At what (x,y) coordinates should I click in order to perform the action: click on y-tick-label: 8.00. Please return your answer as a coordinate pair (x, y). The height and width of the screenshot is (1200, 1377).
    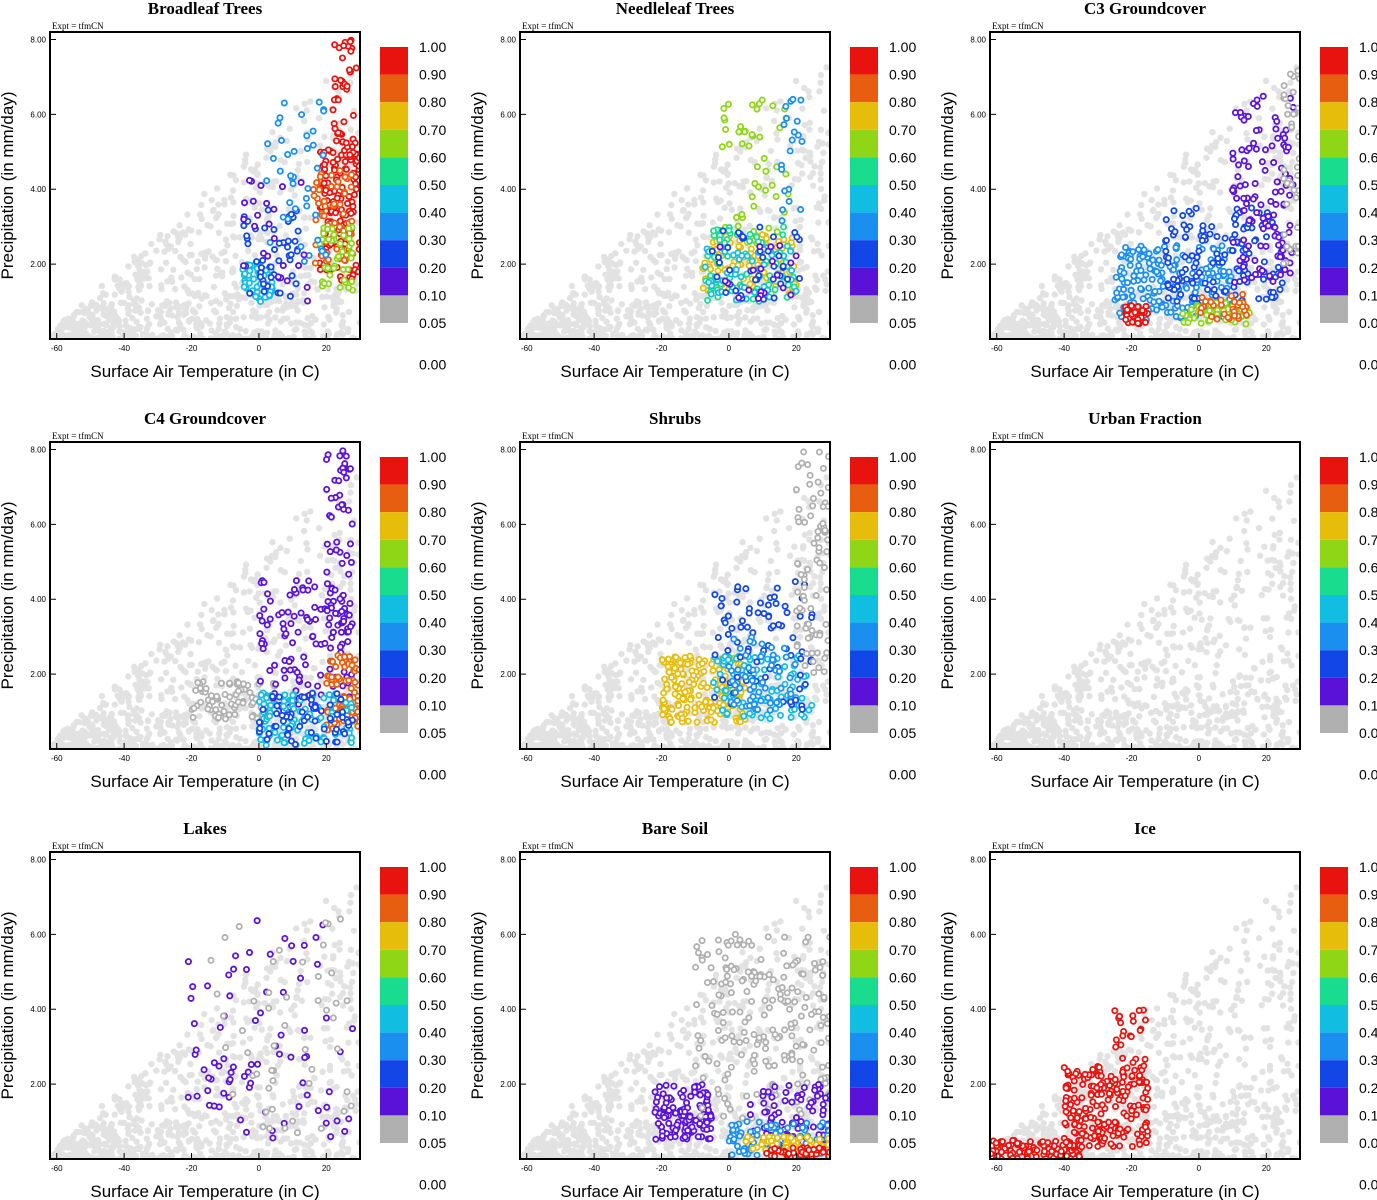
    Looking at the image, I should click on (508, 39).